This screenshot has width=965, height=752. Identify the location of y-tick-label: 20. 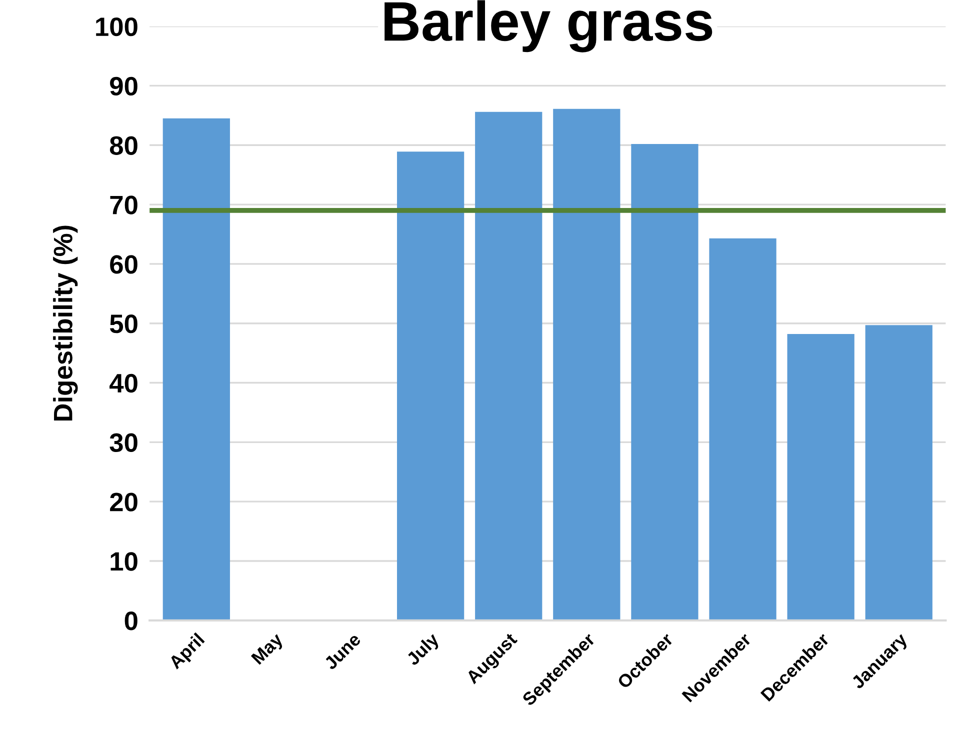
(124, 502).